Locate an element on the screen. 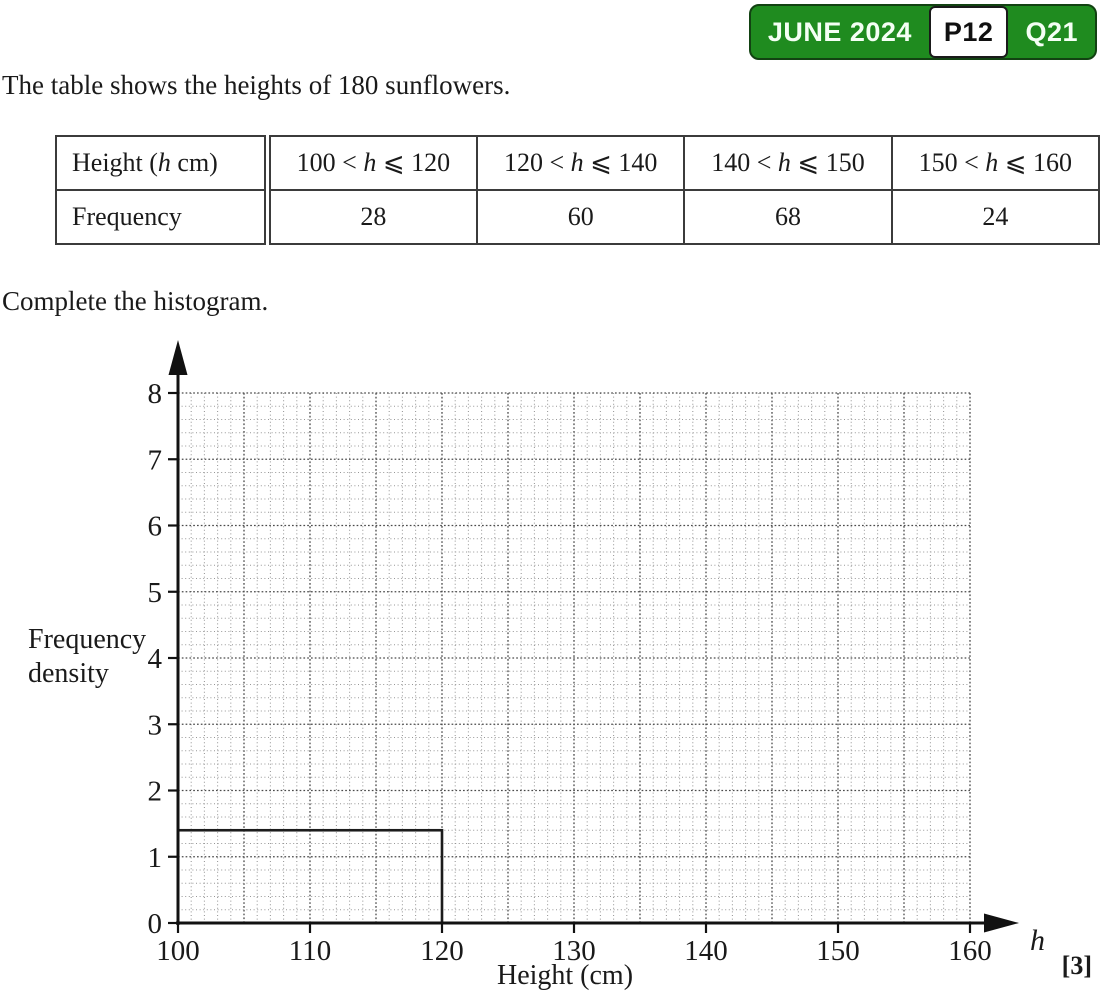 This screenshot has width=1100, height=997. class-interval-1: 100 < h ⩽ 120 is located at coordinates (372, 163).